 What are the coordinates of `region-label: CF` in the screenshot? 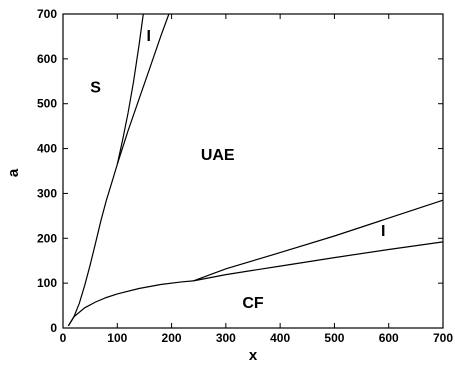 It's located at (253, 303).